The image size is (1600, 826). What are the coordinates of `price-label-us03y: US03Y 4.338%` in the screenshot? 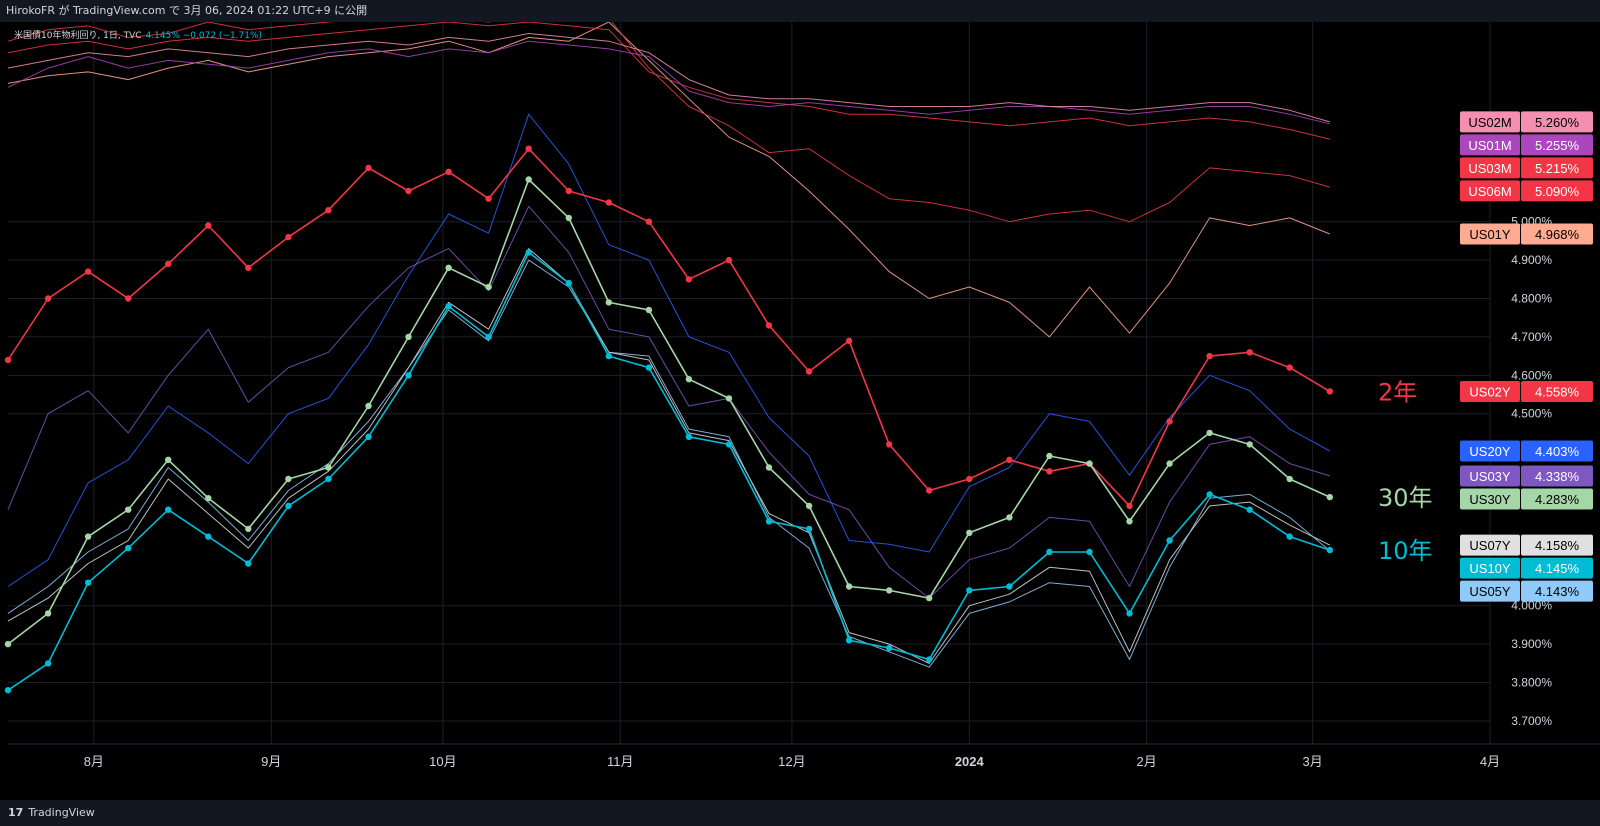 It's located at (1526, 476).